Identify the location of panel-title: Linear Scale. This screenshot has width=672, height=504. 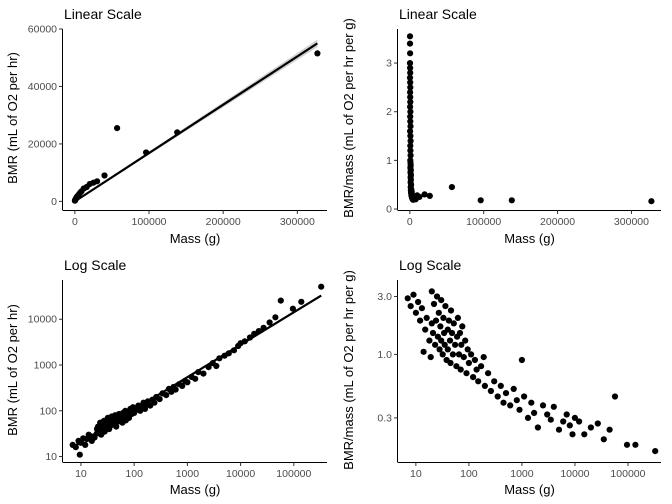
(438, 14).